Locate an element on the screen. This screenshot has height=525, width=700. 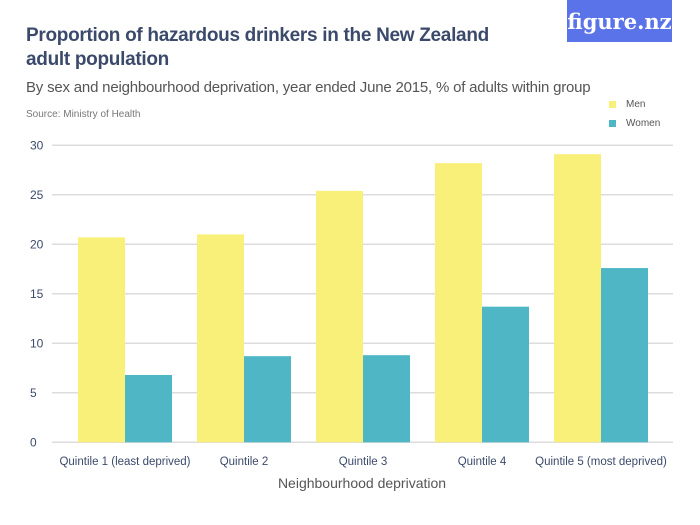
legend-label-women: Women is located at coordinates (643, 123).